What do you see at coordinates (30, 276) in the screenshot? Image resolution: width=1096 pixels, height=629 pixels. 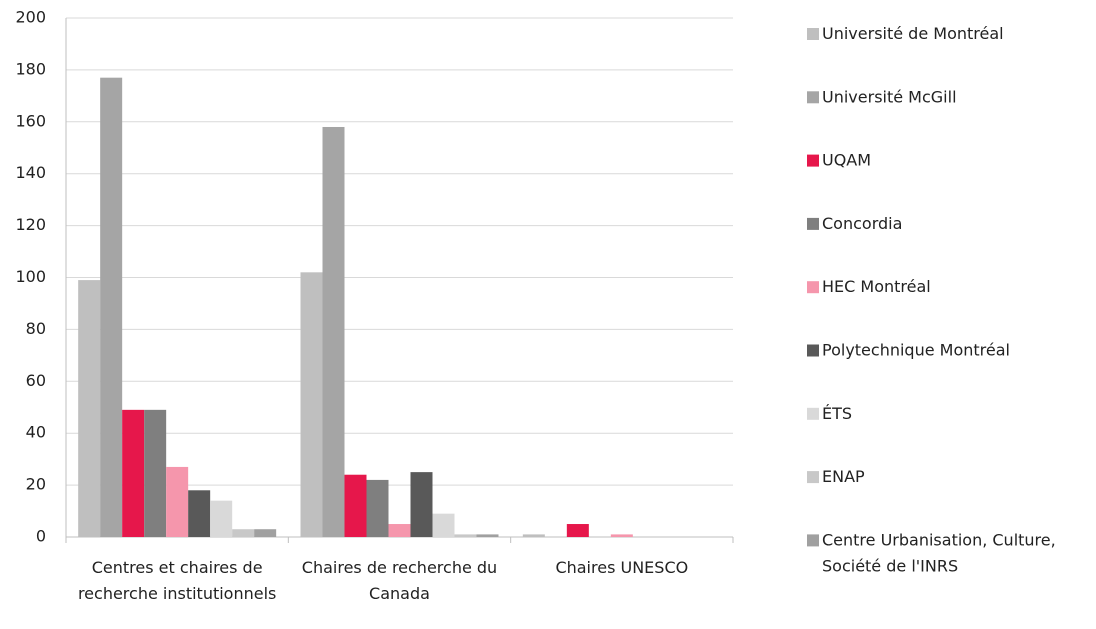 I see `y-tick-label: 100` at bounding box center [30, 276].